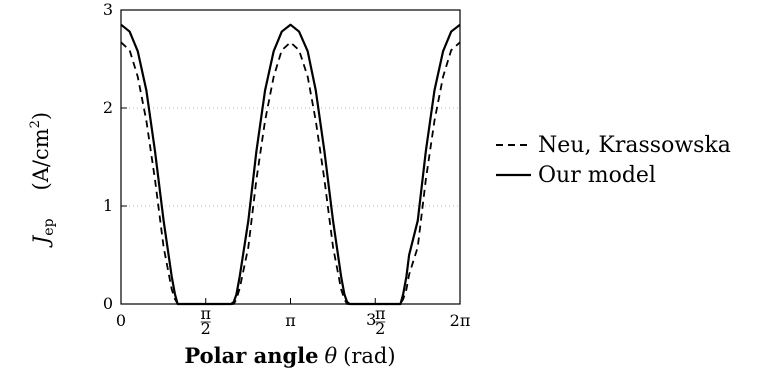 The image size is (760, 378). I want to click on y-label-unit-sup: 2, so click(35, 124).